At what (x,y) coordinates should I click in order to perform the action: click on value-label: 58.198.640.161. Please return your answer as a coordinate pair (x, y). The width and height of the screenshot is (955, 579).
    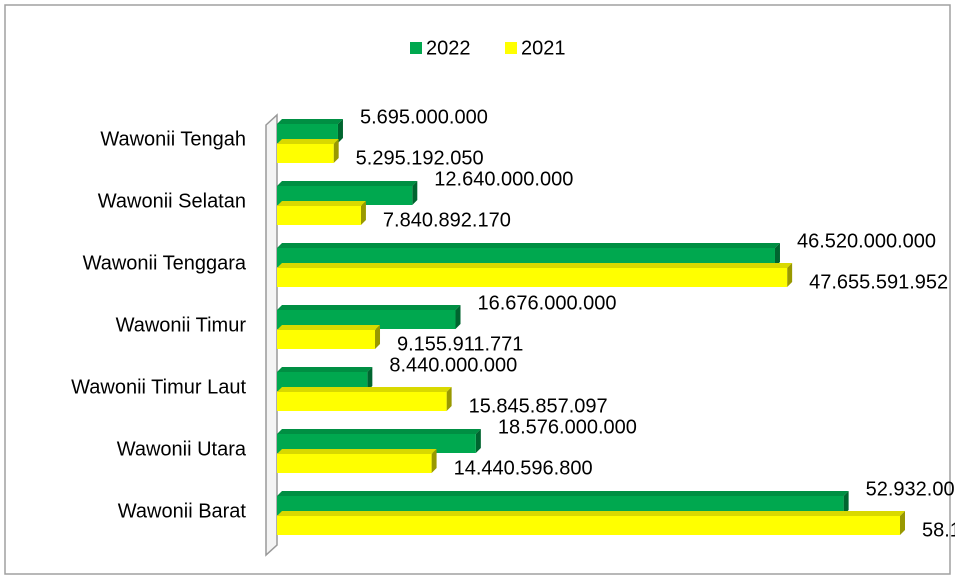
    Looking at the image, I should click on (938, 530).